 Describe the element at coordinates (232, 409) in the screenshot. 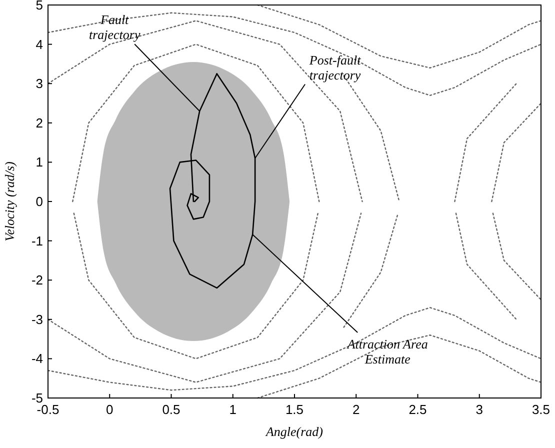

I see `x-tick-label: 1` at that location.